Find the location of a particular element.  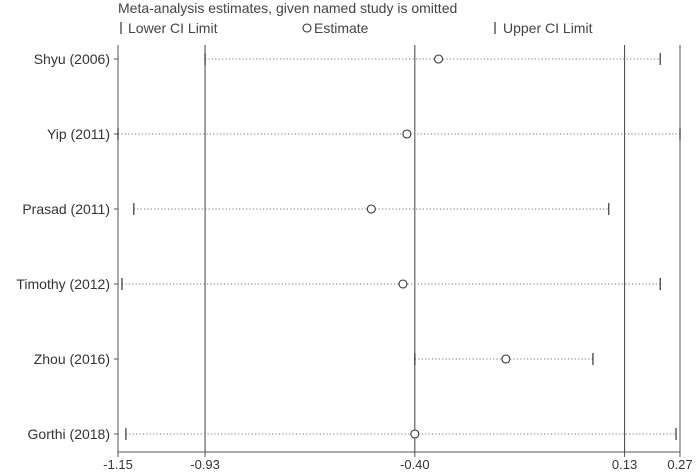

study-label: Shyu (2006) is located at coordinates (72, 59).